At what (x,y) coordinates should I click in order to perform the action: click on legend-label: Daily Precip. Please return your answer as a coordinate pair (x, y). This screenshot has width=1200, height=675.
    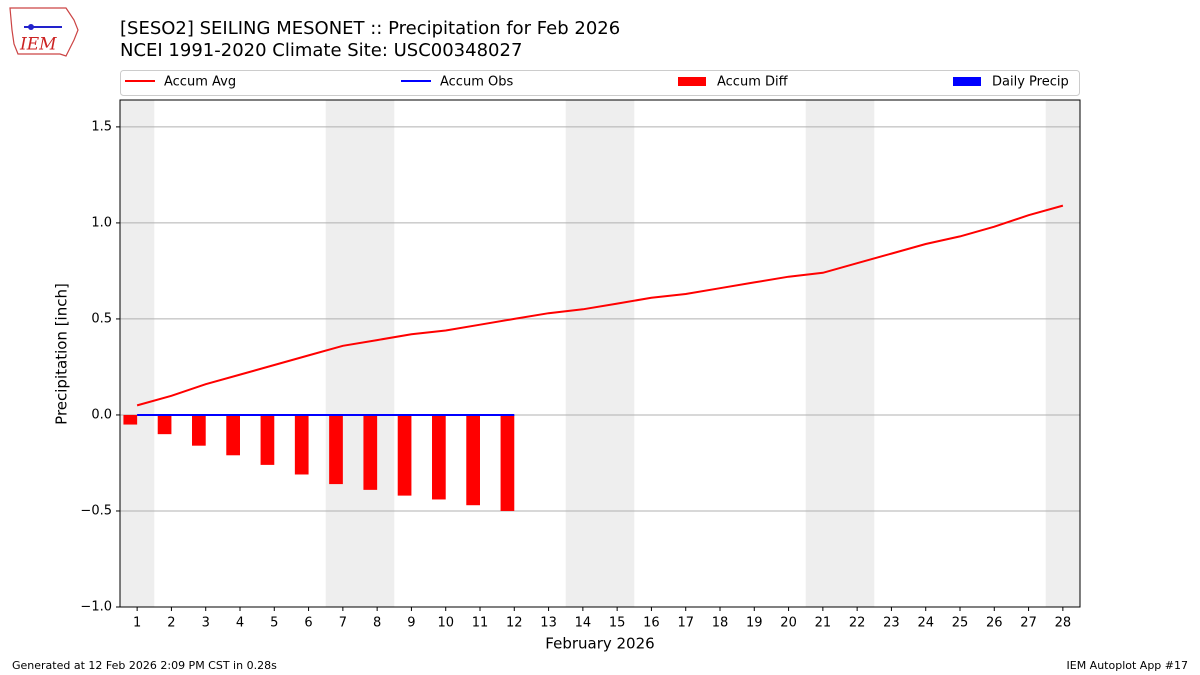
    Looking at the image, I should click on (1030, 82).